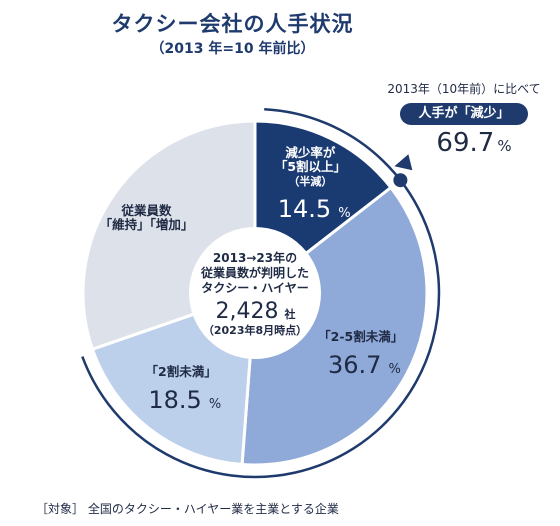  Describe the element at coordinates (255, 330) in the screenshot. I see `center-asof: （2023年8月時点）` at that location.